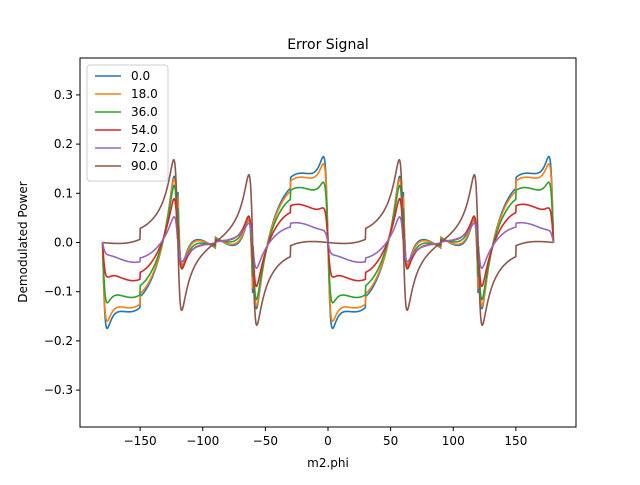 The image size is (640, 485). What do you see at coordinates (58, 292) in the screenshot?
I see `y-tick-label: −0.1` at bounding box center [58, 292].